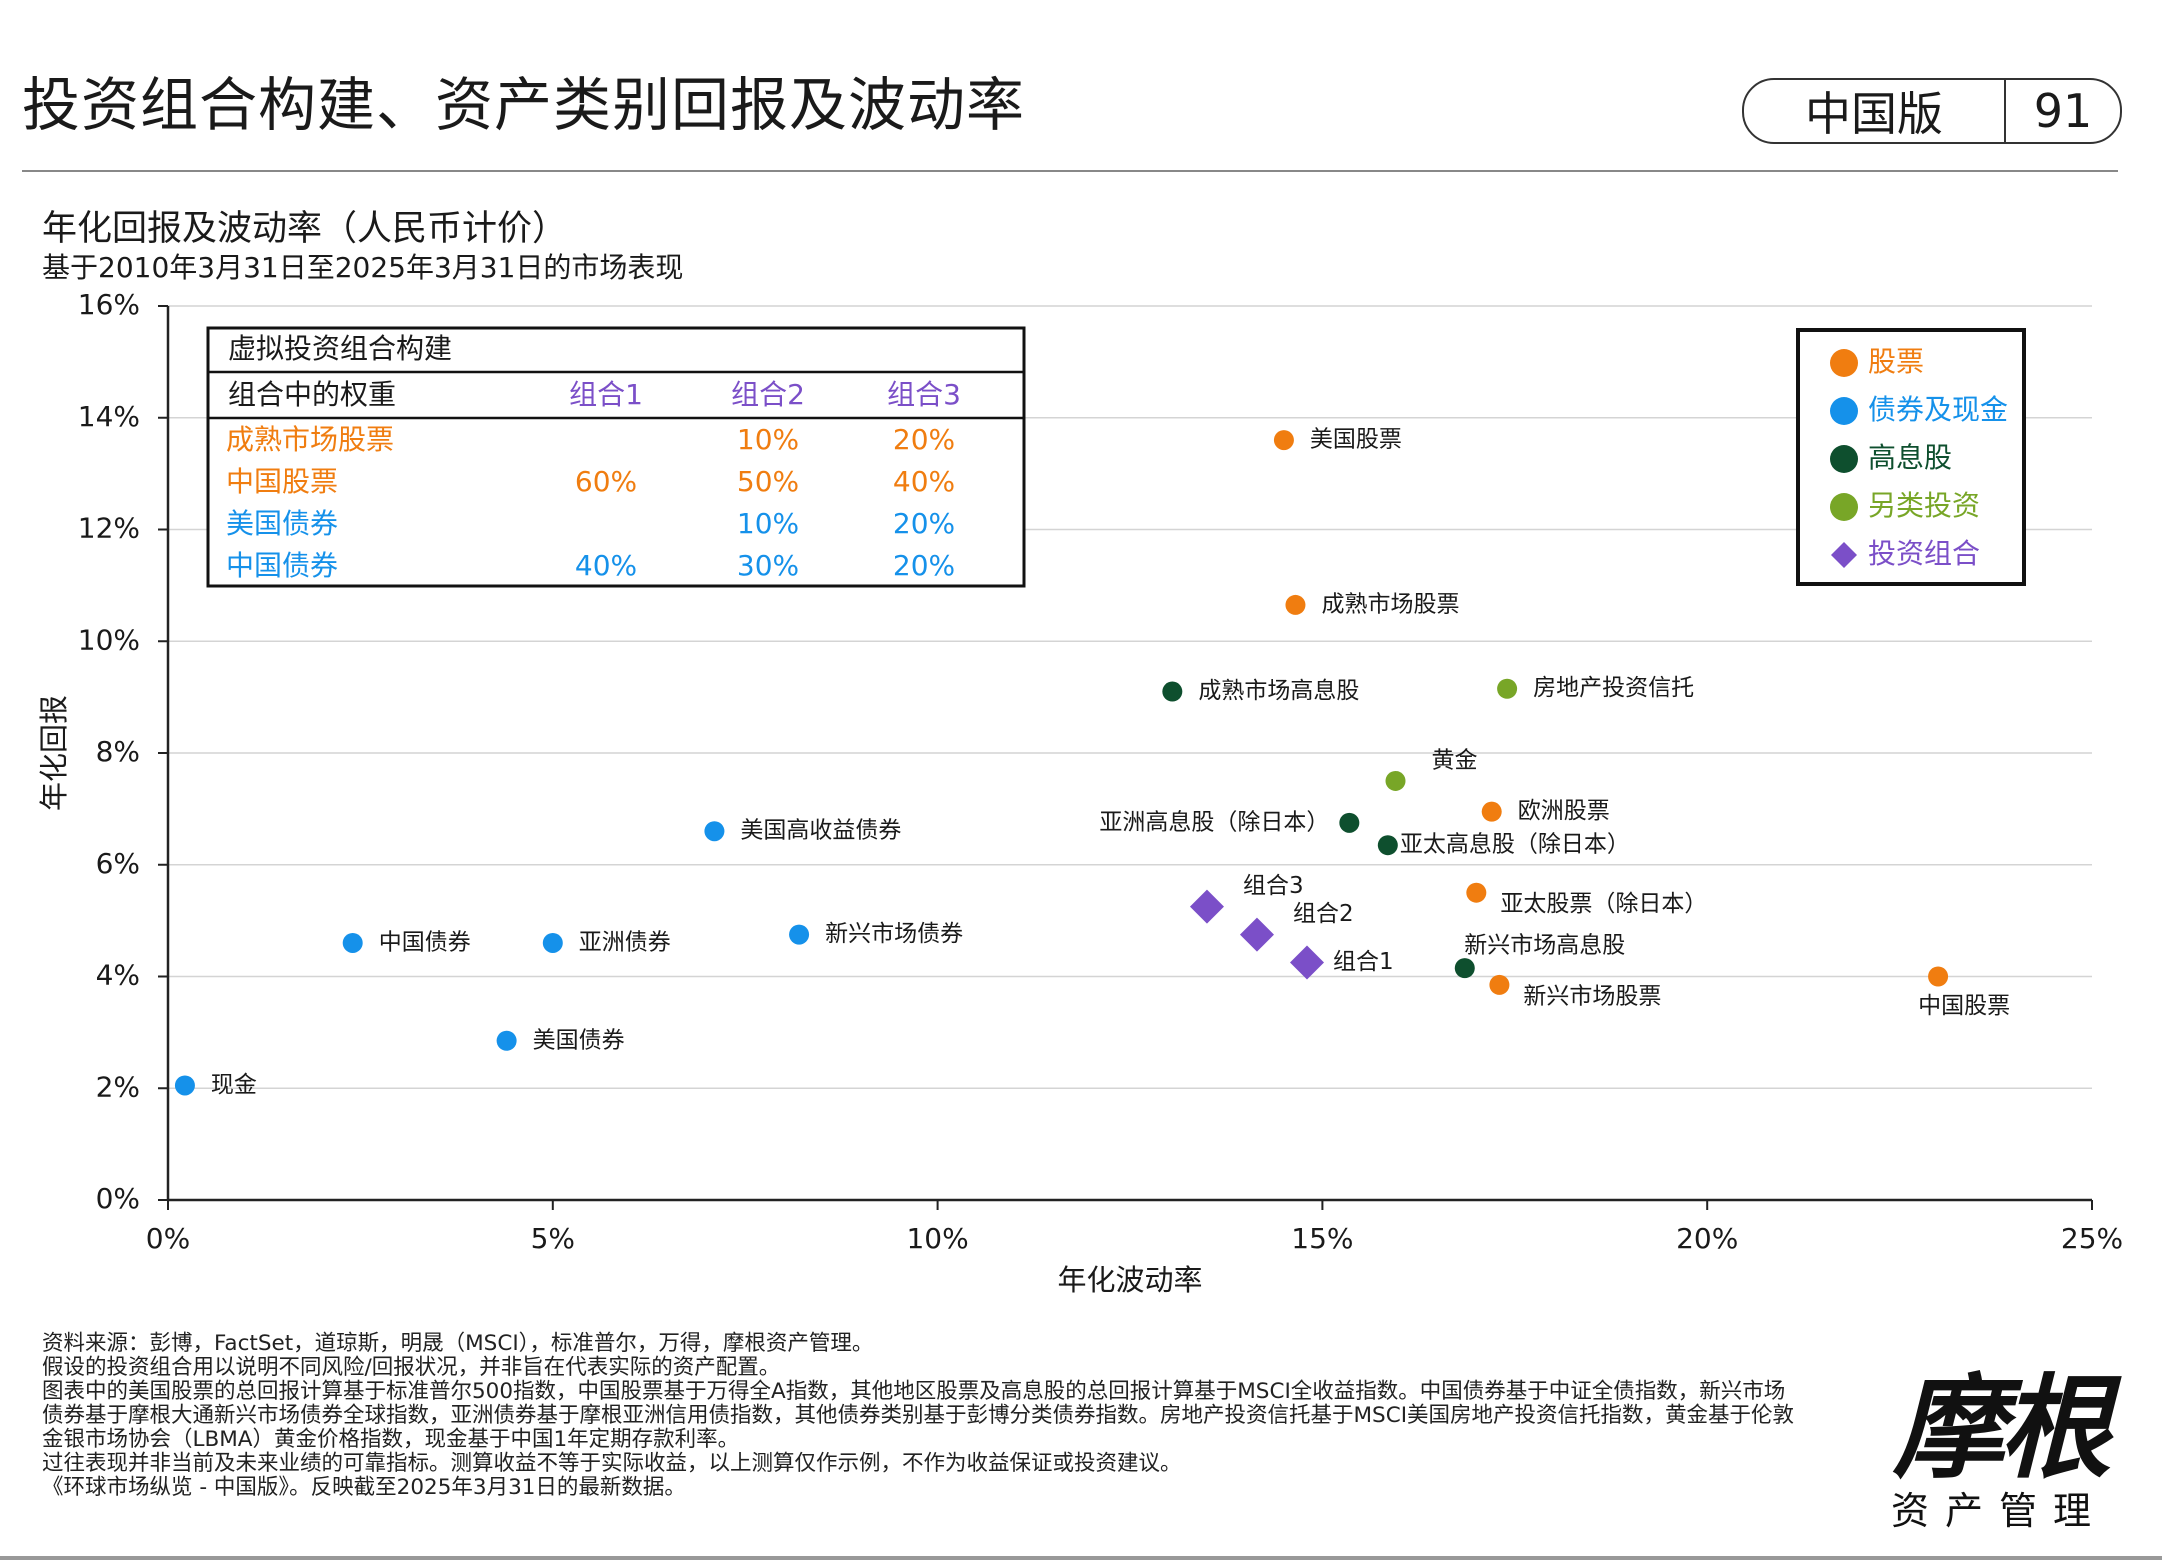  I want to click on edition-label: 中国版, so click(1874, 114).